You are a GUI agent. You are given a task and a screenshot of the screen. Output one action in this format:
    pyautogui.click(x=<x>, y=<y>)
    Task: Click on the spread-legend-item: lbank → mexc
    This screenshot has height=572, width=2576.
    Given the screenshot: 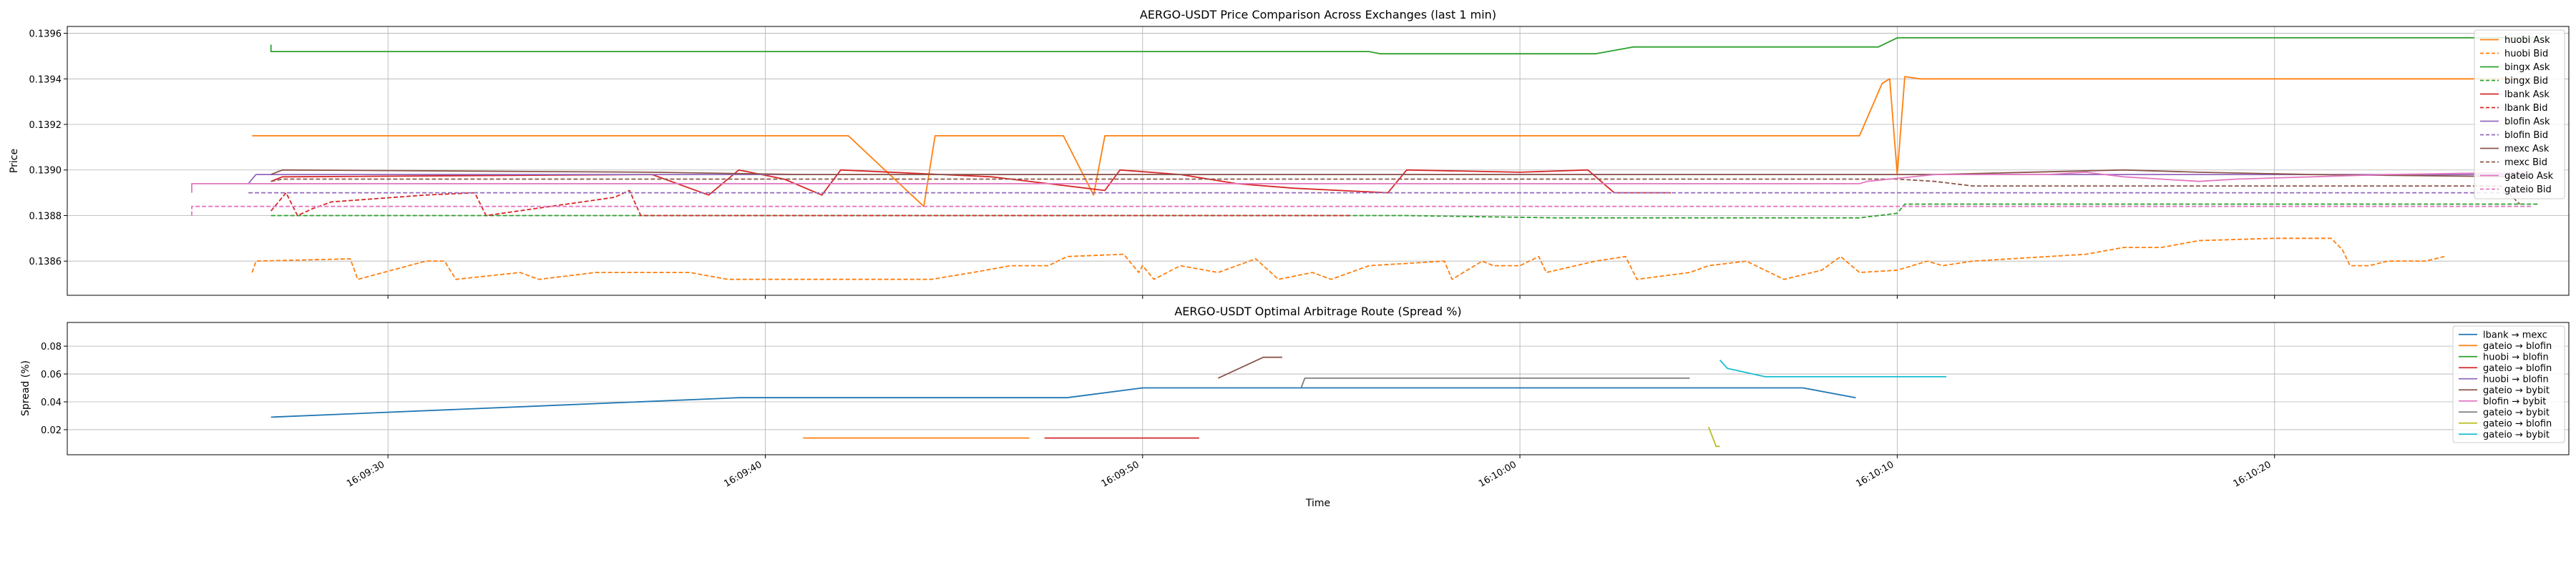 What is the action you would take?
    pyautogui.click(x=2503, y=335)
    